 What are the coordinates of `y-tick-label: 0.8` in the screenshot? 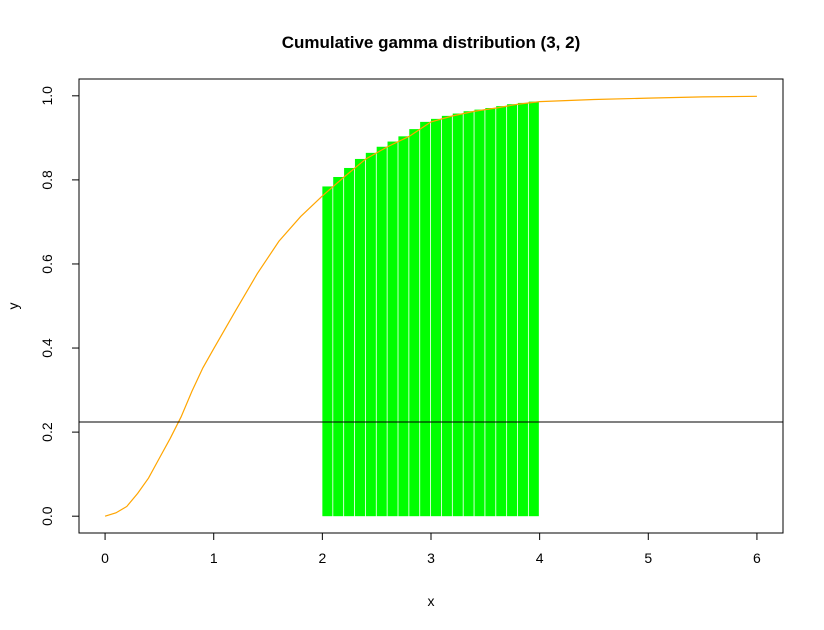 It's located at (47, 180).